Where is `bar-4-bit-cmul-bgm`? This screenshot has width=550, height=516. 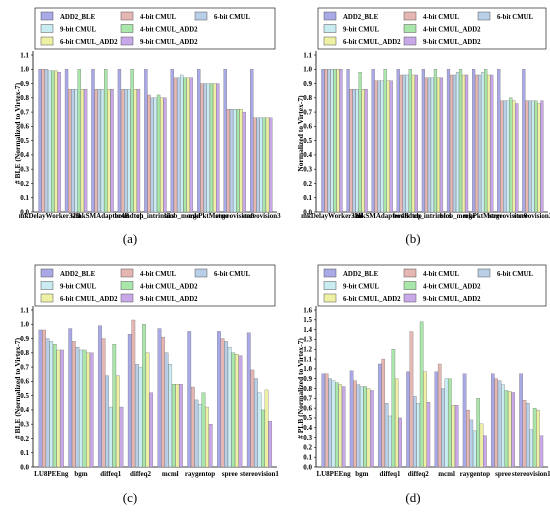 bar-4-bit-cmul-bgm is located at coordinates (355, 424).